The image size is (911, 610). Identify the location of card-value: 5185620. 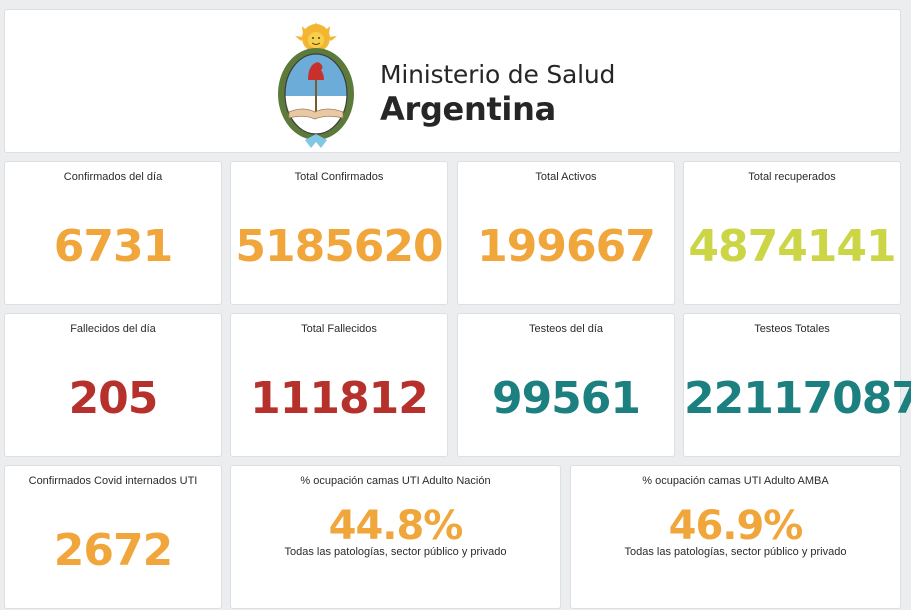
(339, 246).